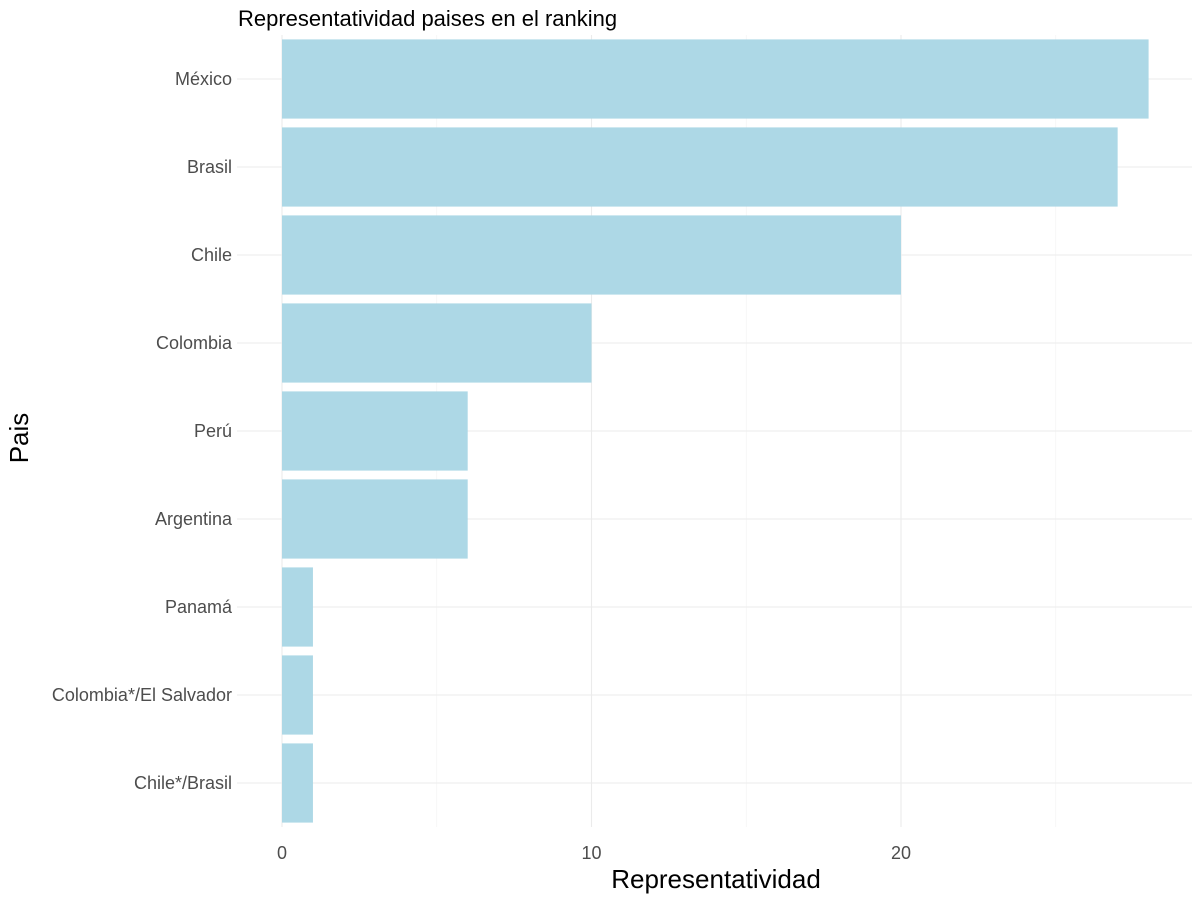 This screenshot has height=900, width=1200. Describe the element at coordinates (199, 607) in the screenshot. I see `y-tick-label: Panamá` at that location.